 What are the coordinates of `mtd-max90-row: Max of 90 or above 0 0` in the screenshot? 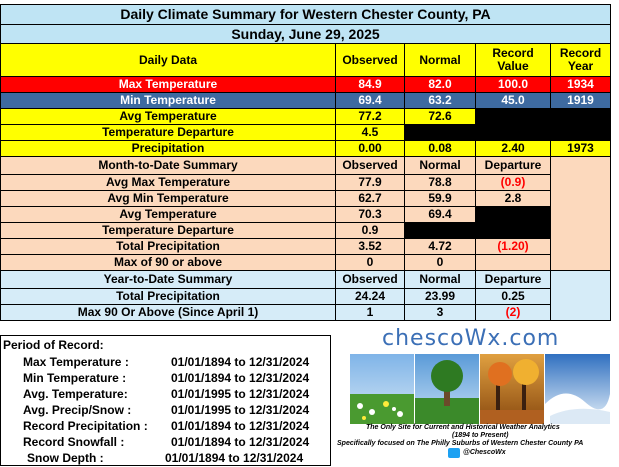 It's located at (305, 263).